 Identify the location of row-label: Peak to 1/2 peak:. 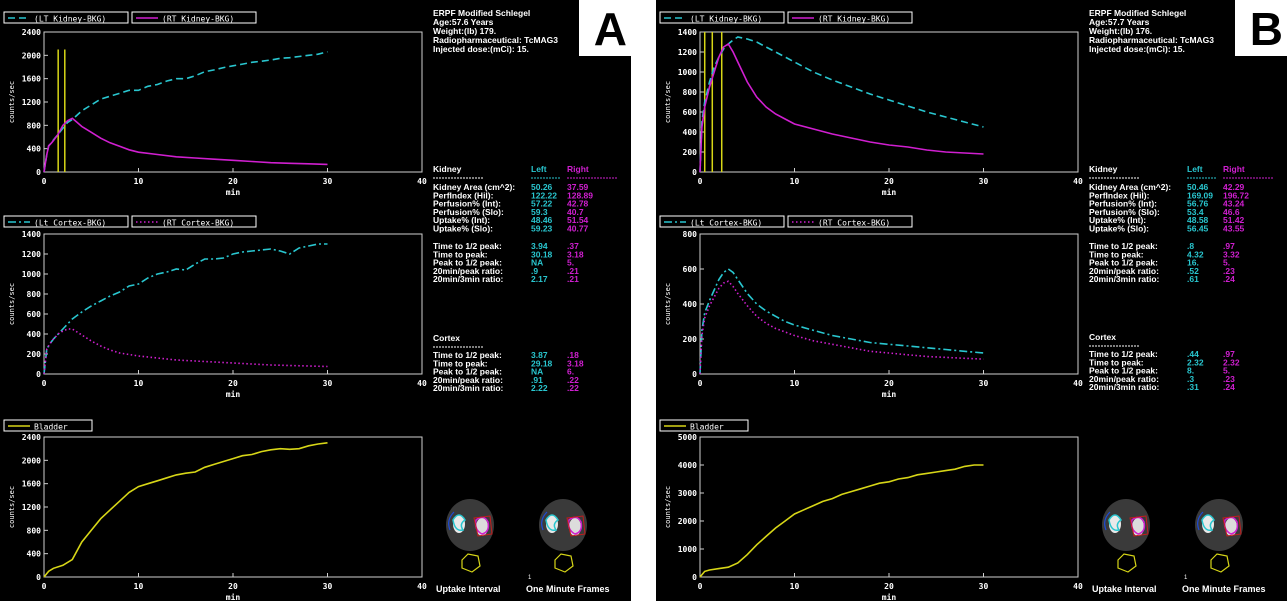
(1123, 263).